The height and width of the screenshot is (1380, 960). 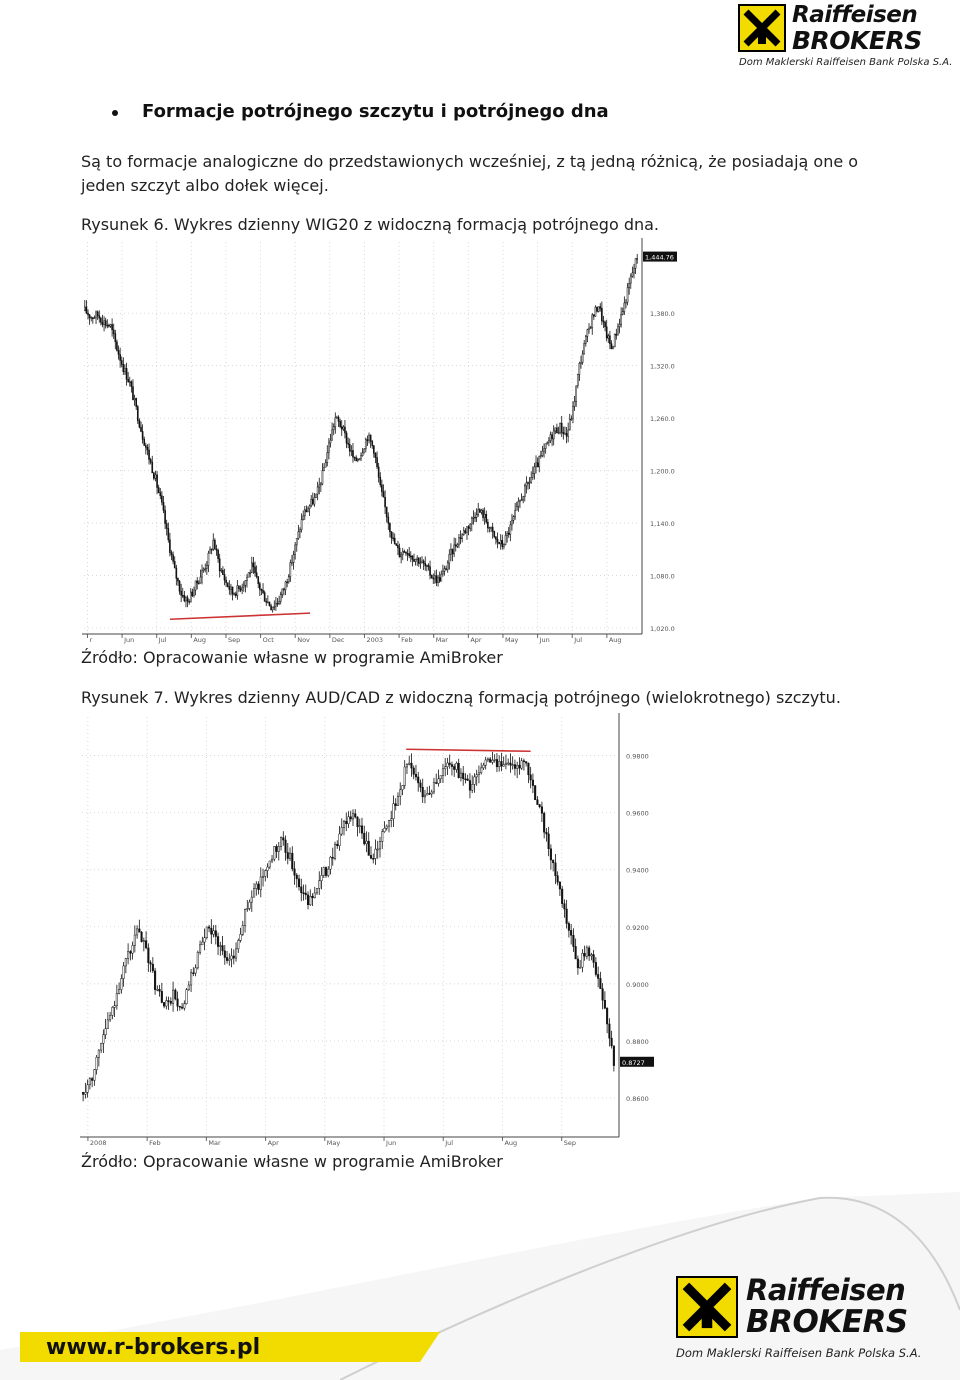 I want to click on footer-url: www.r-brokers.pl, so click(x=153, y=1347).